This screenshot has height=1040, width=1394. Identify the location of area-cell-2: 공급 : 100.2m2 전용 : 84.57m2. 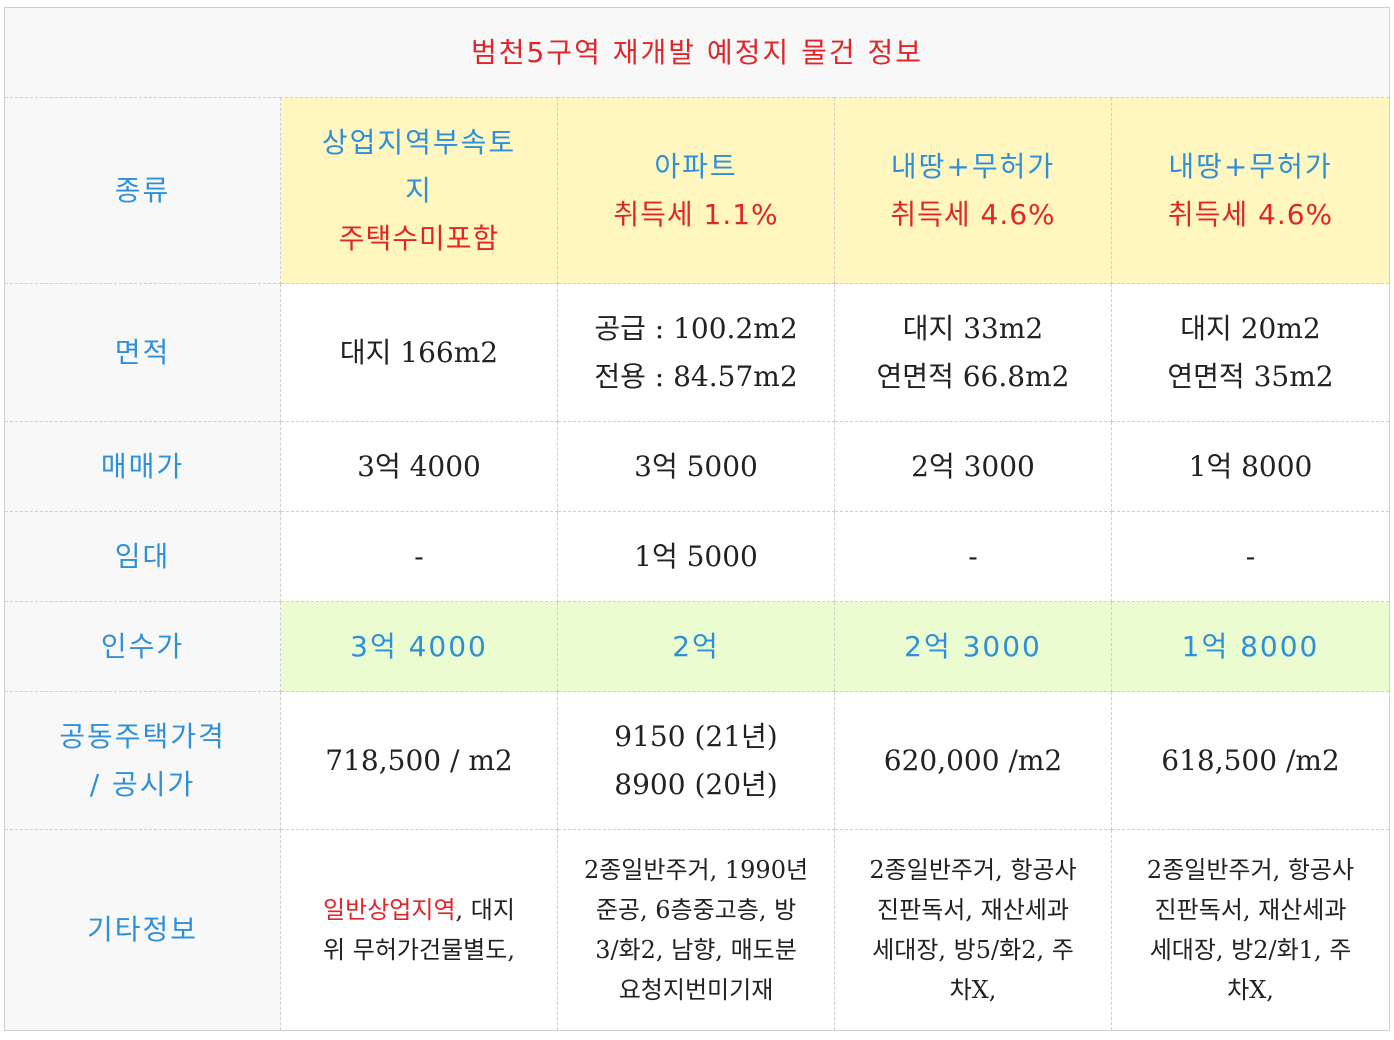
(696, 352).